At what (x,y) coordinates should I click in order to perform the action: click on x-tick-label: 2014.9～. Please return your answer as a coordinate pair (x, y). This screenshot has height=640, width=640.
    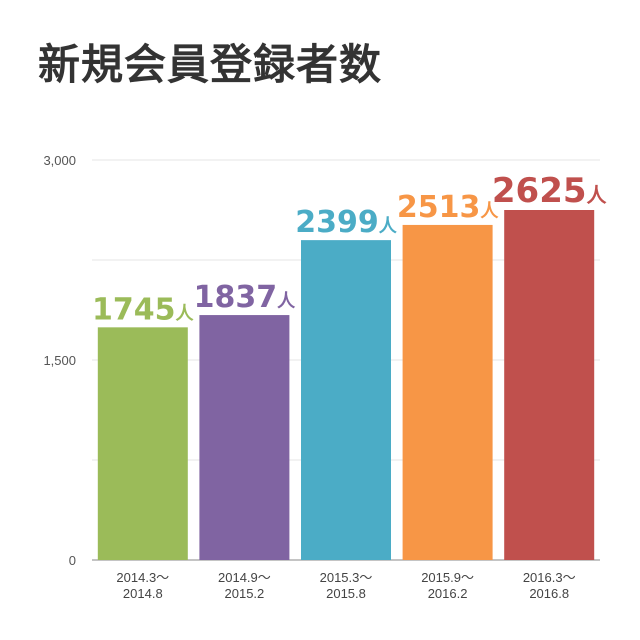
    Looking at the image, I should click on (244, 577).